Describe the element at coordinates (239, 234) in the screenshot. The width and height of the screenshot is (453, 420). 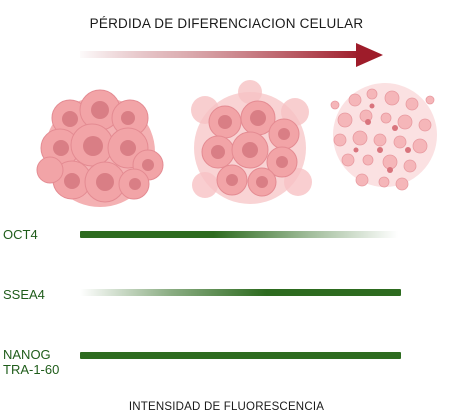
I see `bar-oct4` at that location.